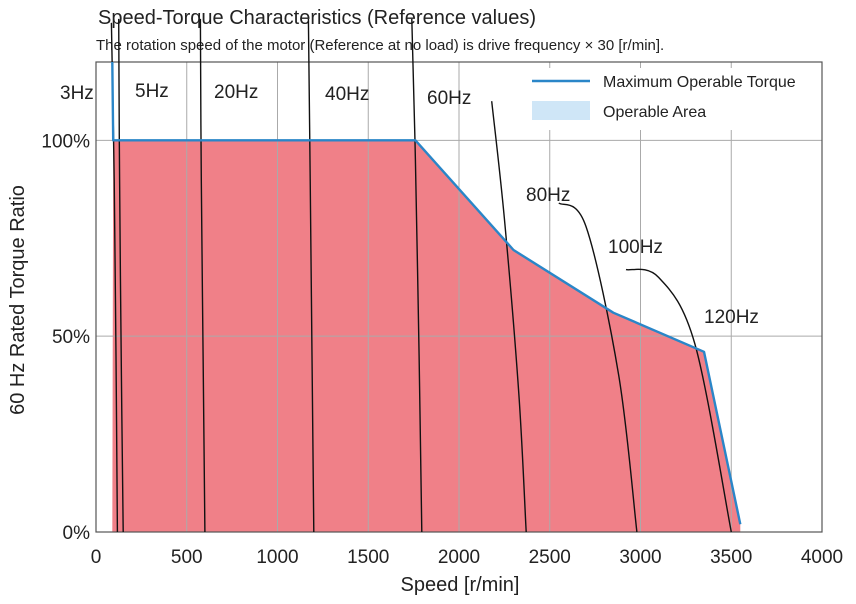 This screenshot has height=604, width=856. Describe the element at coordinates (449, 98) in the screenshot. I see `curve-label-60hz: 60Hz` at that location.